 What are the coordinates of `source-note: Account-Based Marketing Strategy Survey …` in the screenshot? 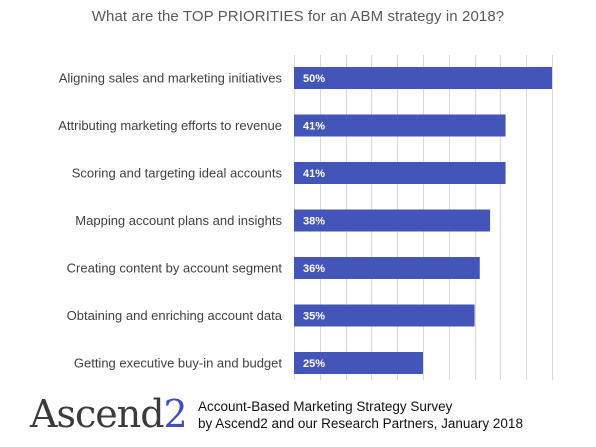 It's located at (360, 415).